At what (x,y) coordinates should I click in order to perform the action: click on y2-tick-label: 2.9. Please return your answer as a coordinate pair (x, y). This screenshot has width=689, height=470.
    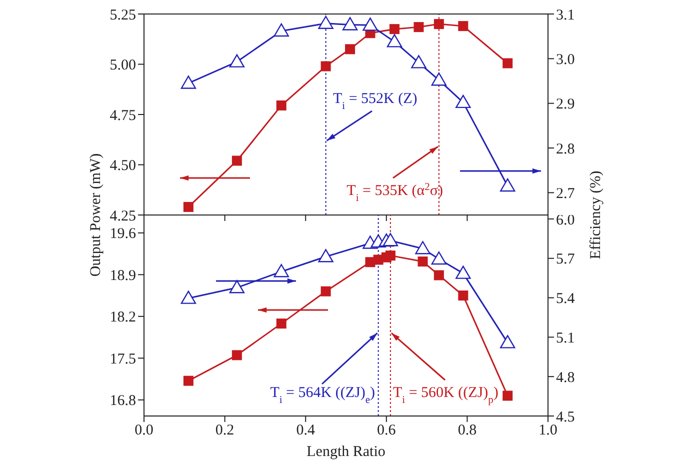
    Looking at the image, I should click on (565, 104).